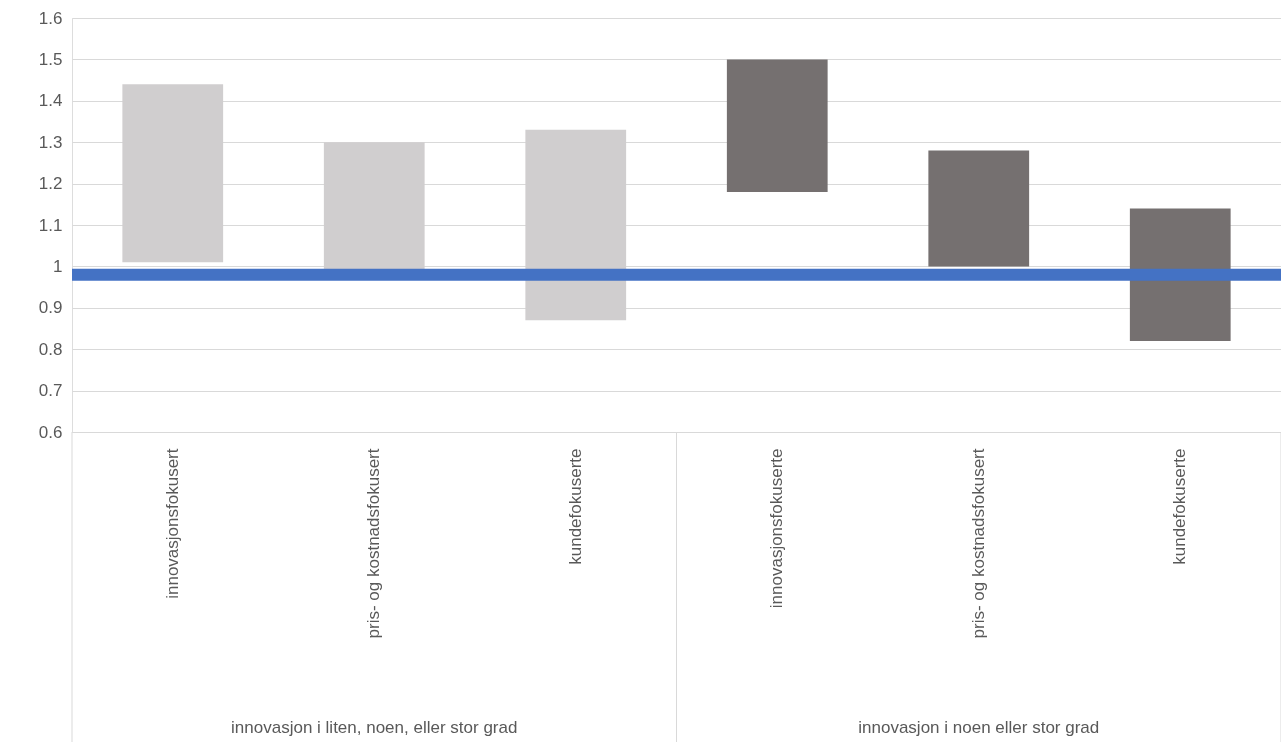 The image size is (1281, 749). I want to click on y-tick-label: 1.2, so click(50, 184).